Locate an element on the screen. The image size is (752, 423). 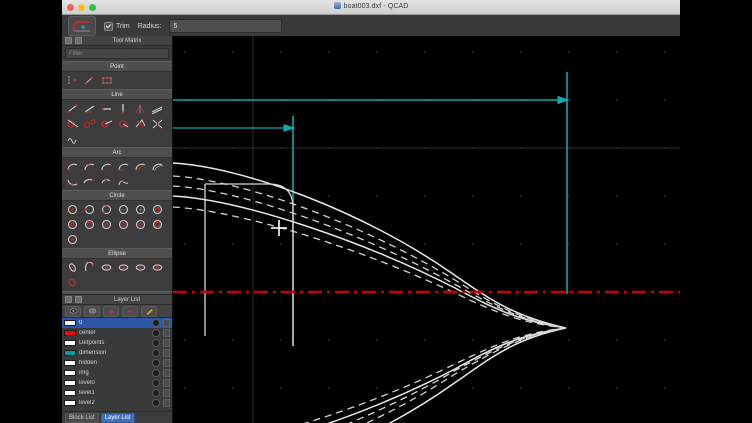
circle-tangent-icon is located at coordinates (140, 209).